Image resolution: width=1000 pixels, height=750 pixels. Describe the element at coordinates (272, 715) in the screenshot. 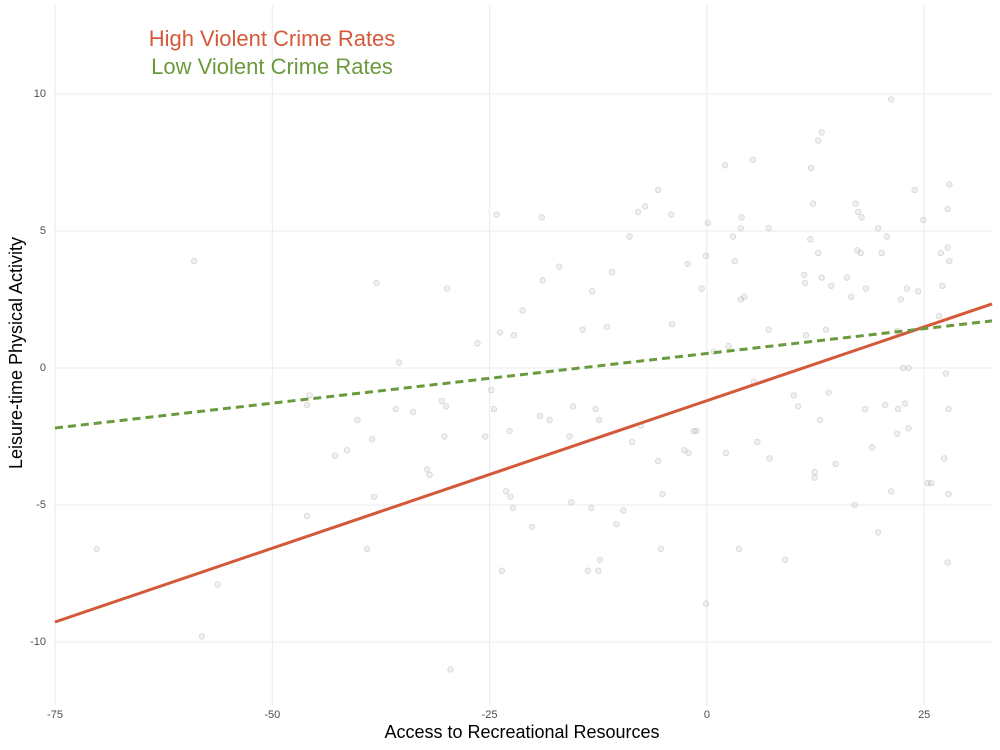

I see `x-tick-label: -50` at that location.